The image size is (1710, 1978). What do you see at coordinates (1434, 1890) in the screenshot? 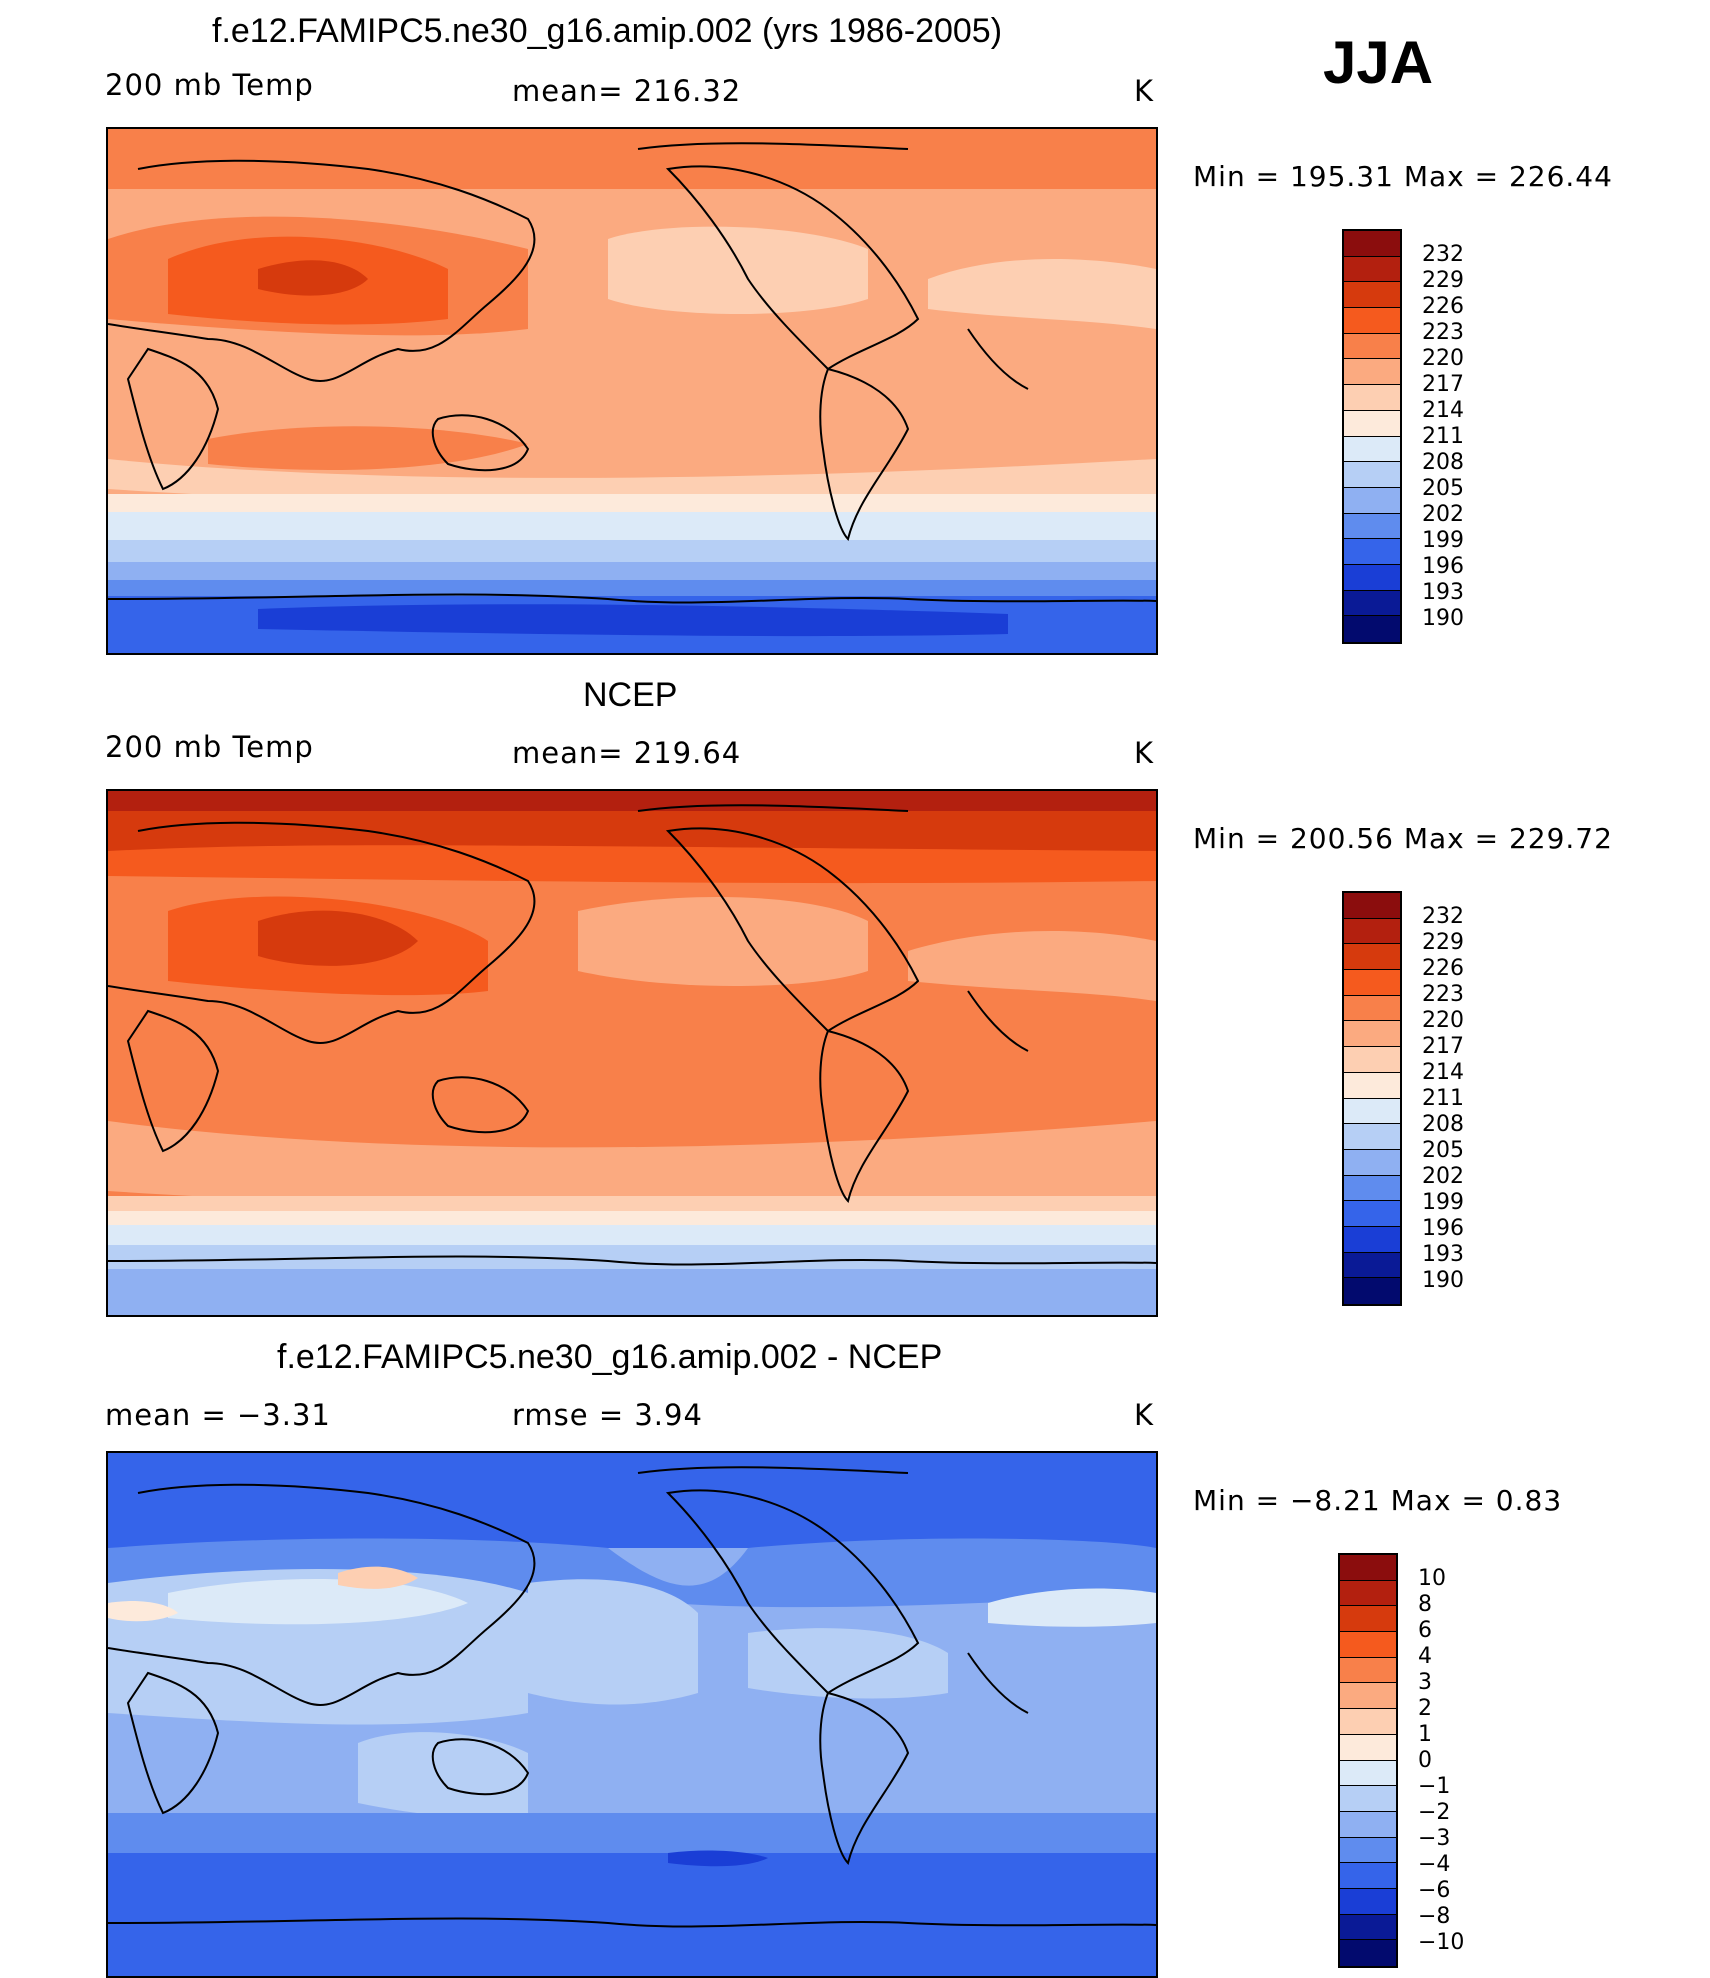
I see `colorbar-tick-label: −6` at bounding box center [1434, 1890].